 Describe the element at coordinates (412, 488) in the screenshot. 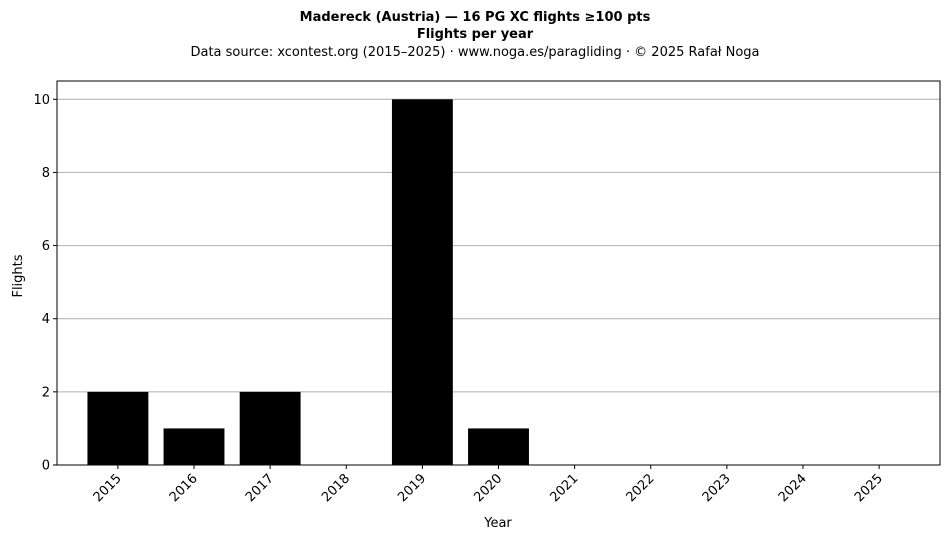

I see `x-tick-label: 2019` at that location.